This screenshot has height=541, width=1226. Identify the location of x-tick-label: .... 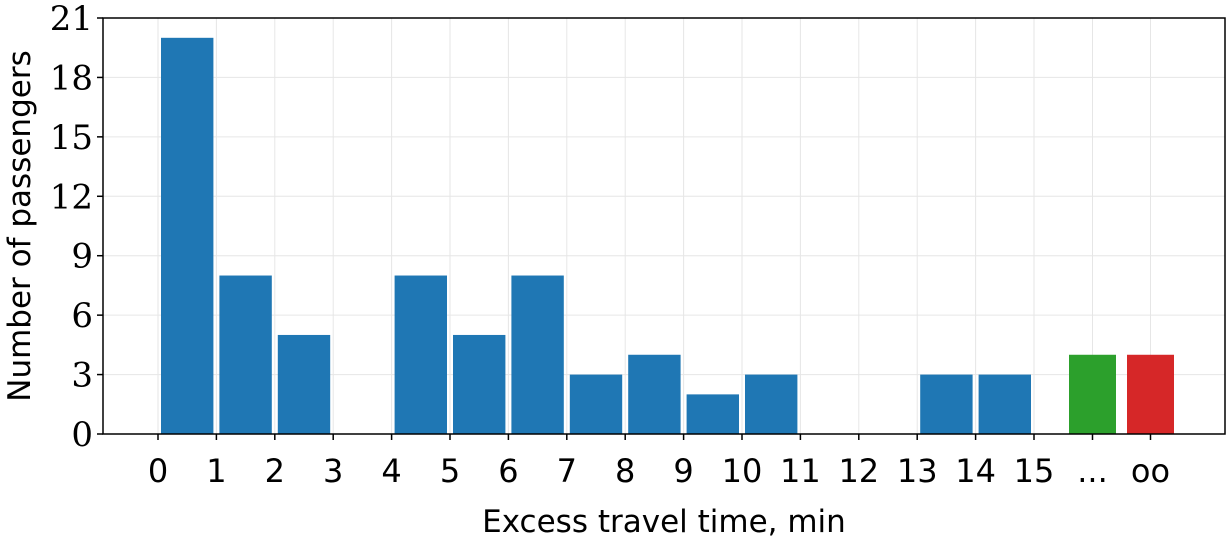
(1092, 471).